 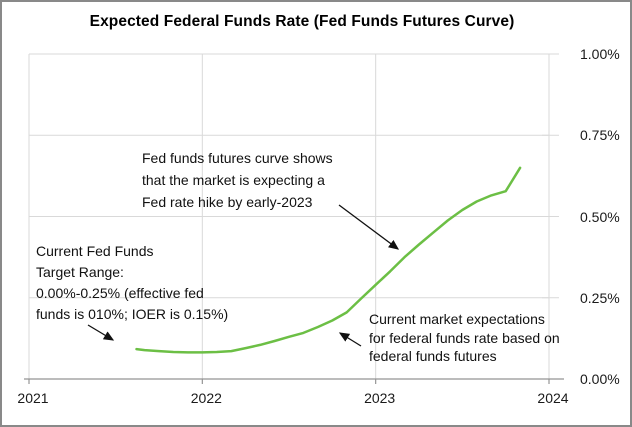 I want to click on annotation-arrow-market, so click(x=350, y=339).